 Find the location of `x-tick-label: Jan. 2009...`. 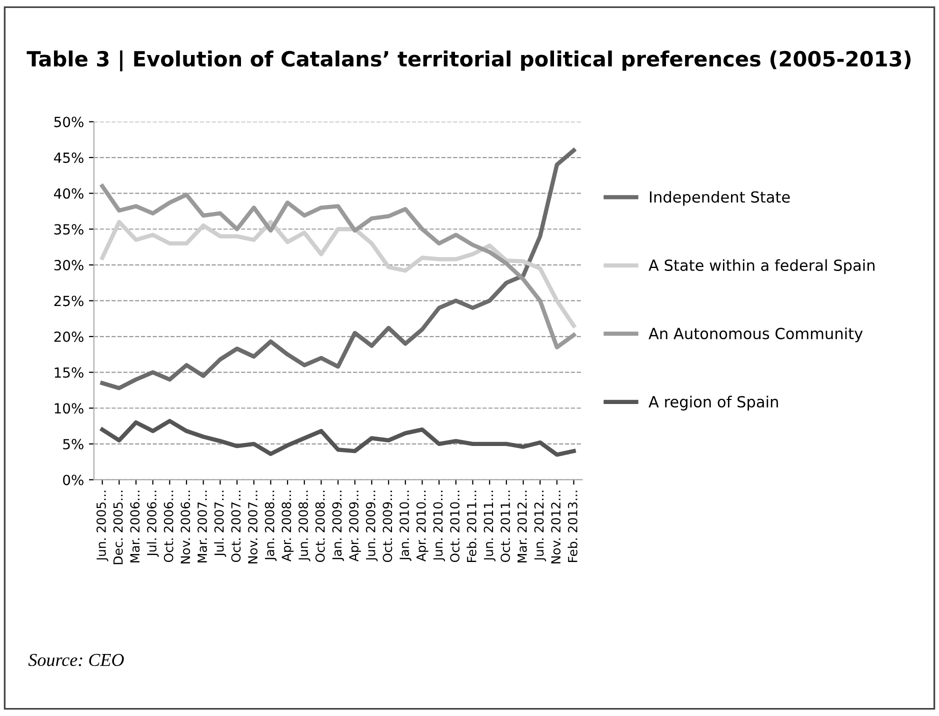

x-tick-label: Jan. 2009... is located at coordinates (338, 526).